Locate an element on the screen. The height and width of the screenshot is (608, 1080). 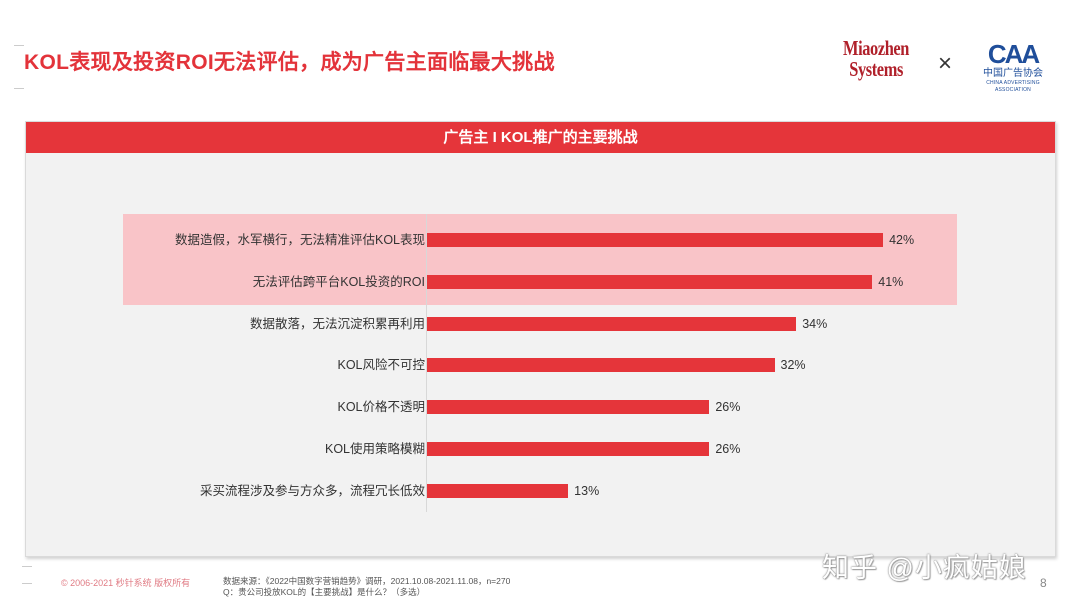
caa-logo-en: CHINA ADVERTISING ASSOCIATION is located at coordinates (1013, 86).